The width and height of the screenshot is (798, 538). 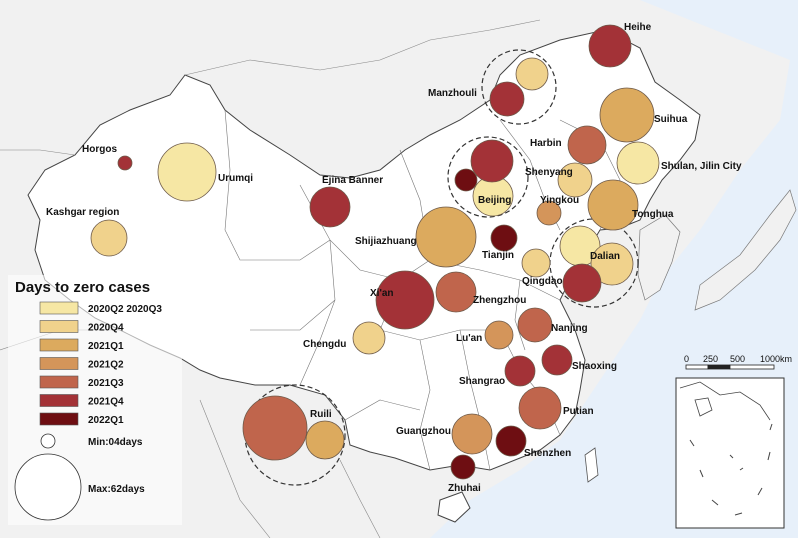 I want to click on label-putian: Putian, so click(x=578, y=411).